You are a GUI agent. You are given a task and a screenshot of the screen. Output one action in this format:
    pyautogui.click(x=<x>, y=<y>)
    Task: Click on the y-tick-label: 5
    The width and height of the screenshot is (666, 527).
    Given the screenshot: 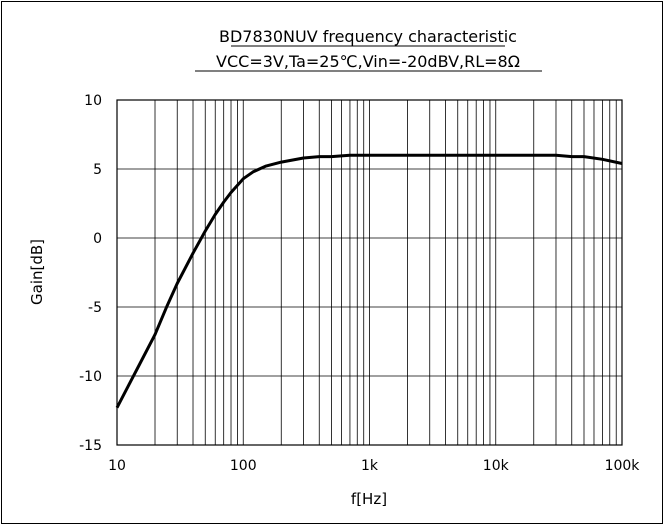 What is the action you would take?
    pyautogui.click(x=97, y=170)
    